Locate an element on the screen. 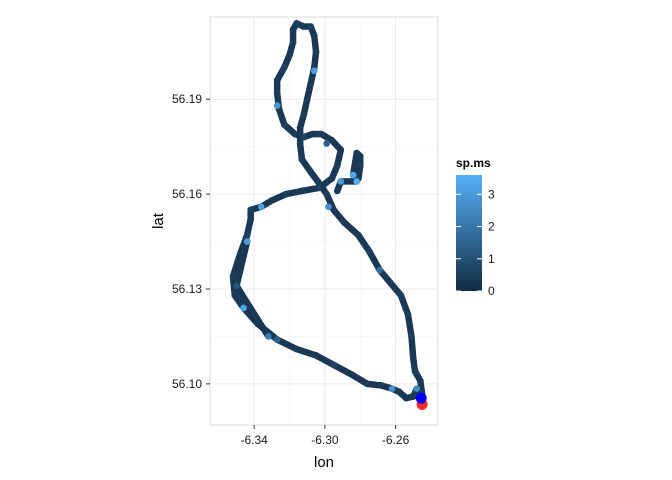  legend-colorbar is located at coordinates (469, 233).